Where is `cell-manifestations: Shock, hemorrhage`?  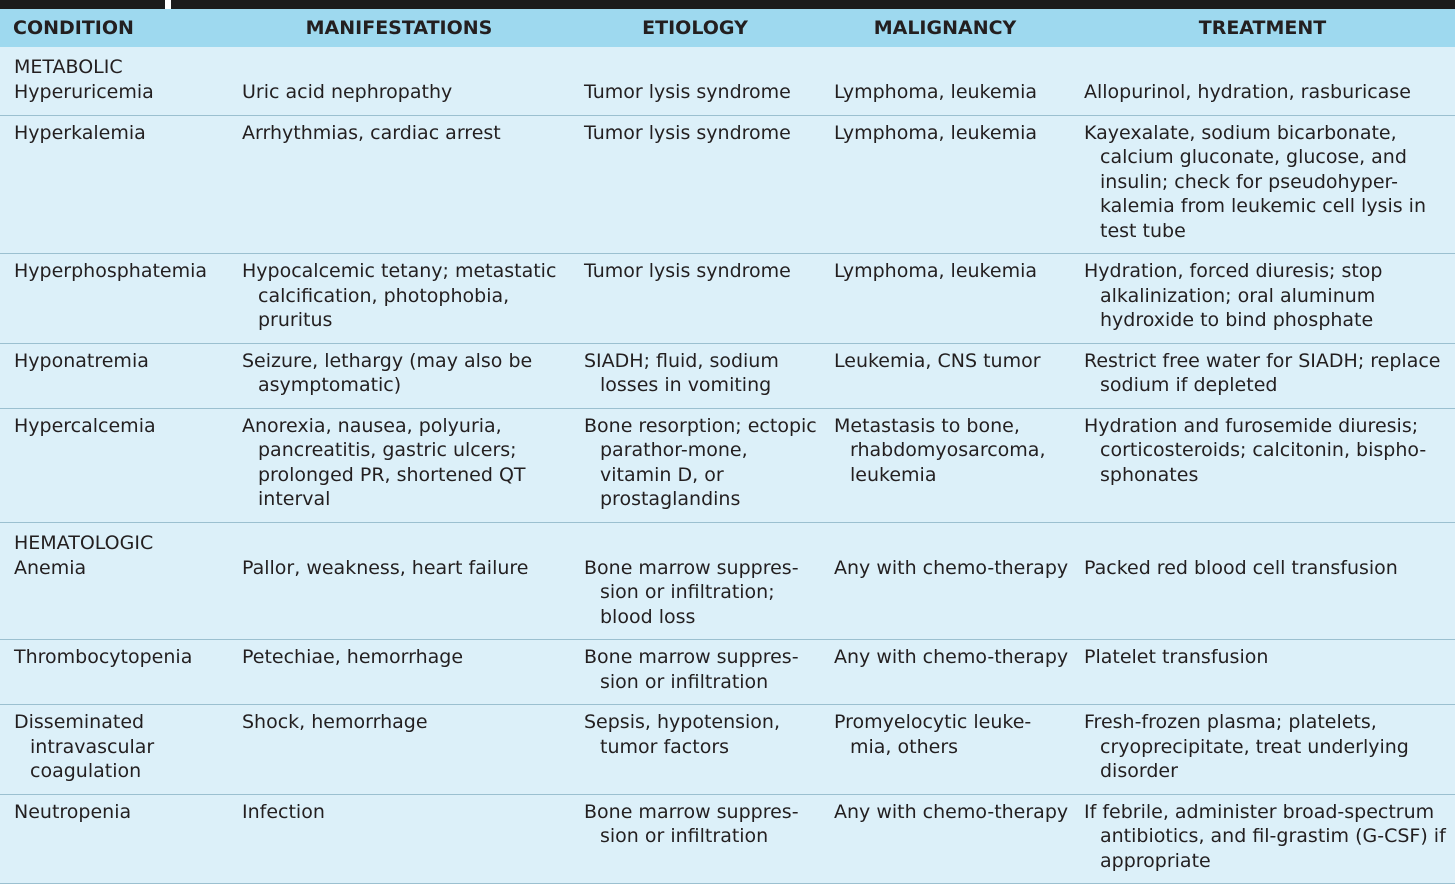
cell-manifestations: Shock, hemorrhage is located at coordinates (399, 749).